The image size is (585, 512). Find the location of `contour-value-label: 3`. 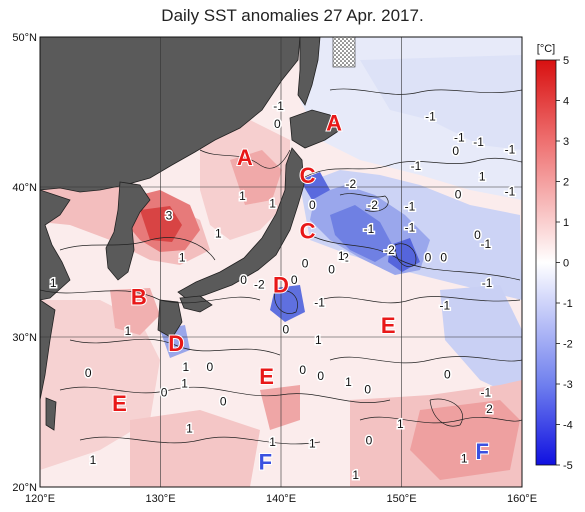

contour-value-label: 3 is located at coordinates (169, 216).